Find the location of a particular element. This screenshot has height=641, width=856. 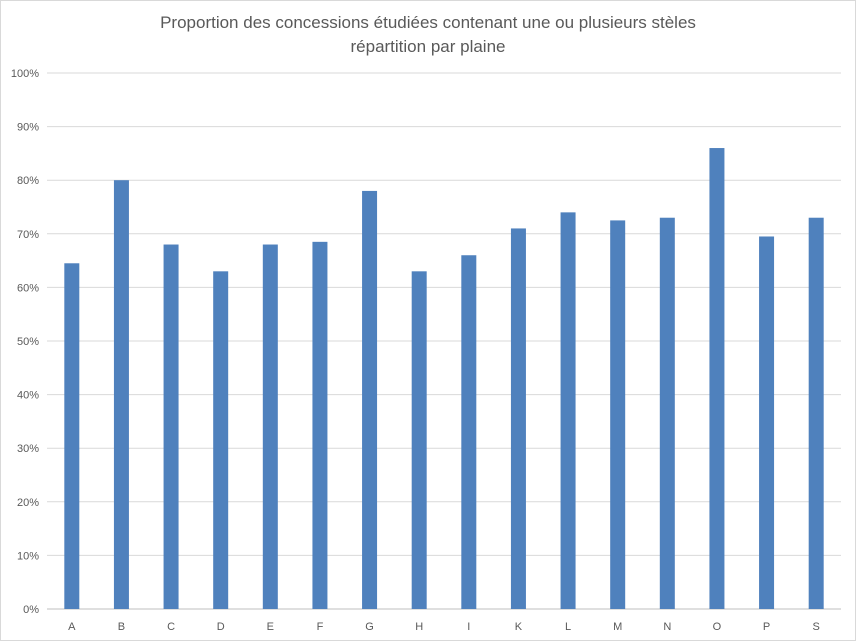

y-axis: 0% 10% 20% 30% 40% 50% 60% 70% 80% 90% 100% is located at coordinates (25, 342).